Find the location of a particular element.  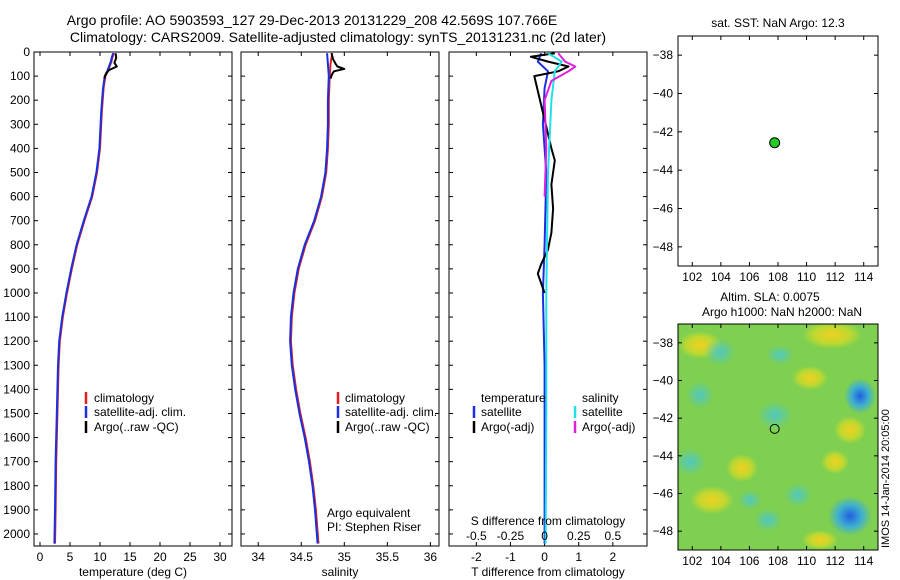

y-tick-label: 1100 is located at coordinates (17, 317).